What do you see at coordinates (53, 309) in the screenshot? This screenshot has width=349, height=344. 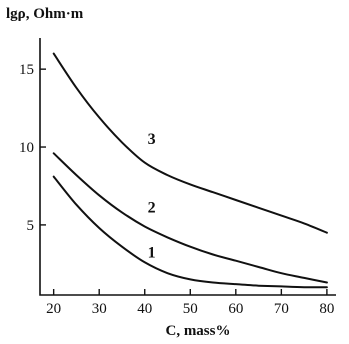 I see `x-tick-label-20: 20` at bounding box center [53, 309].